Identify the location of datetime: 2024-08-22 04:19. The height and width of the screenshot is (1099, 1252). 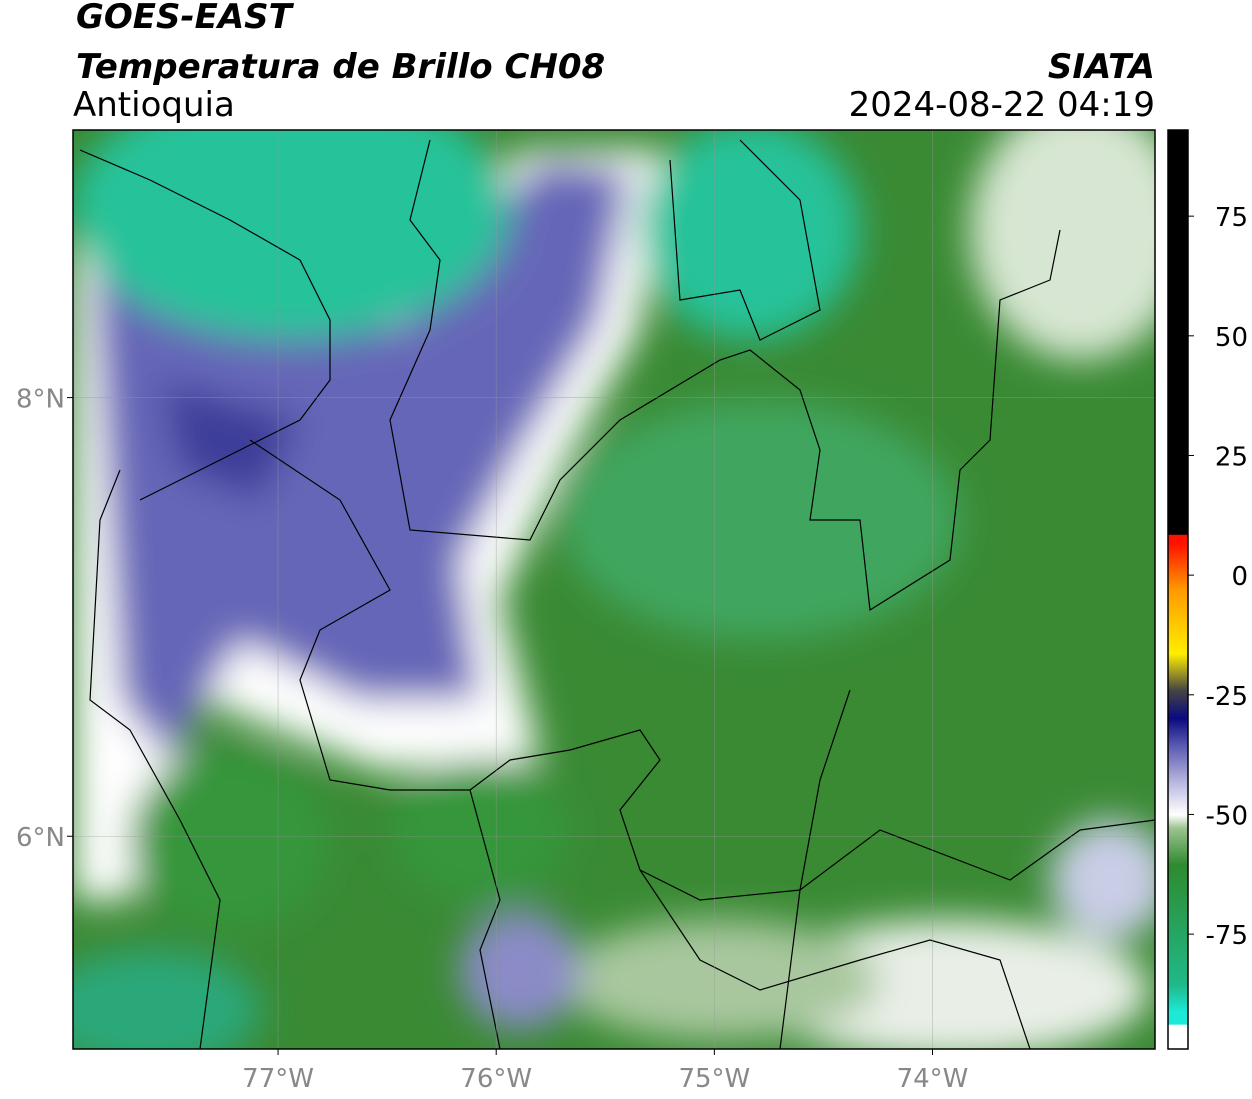
(1002, 105).